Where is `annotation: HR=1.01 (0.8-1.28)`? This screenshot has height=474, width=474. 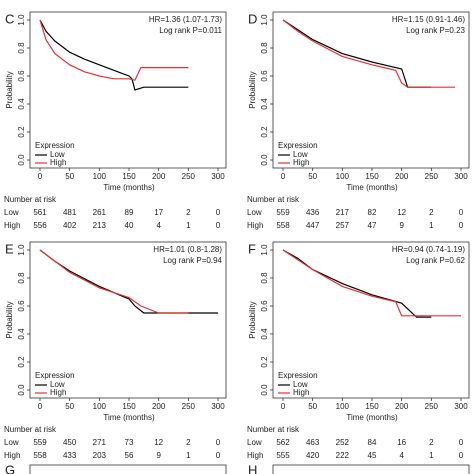
annotation: HR=1.01 (0.8-1.28) is located at coordinates (187, 249).